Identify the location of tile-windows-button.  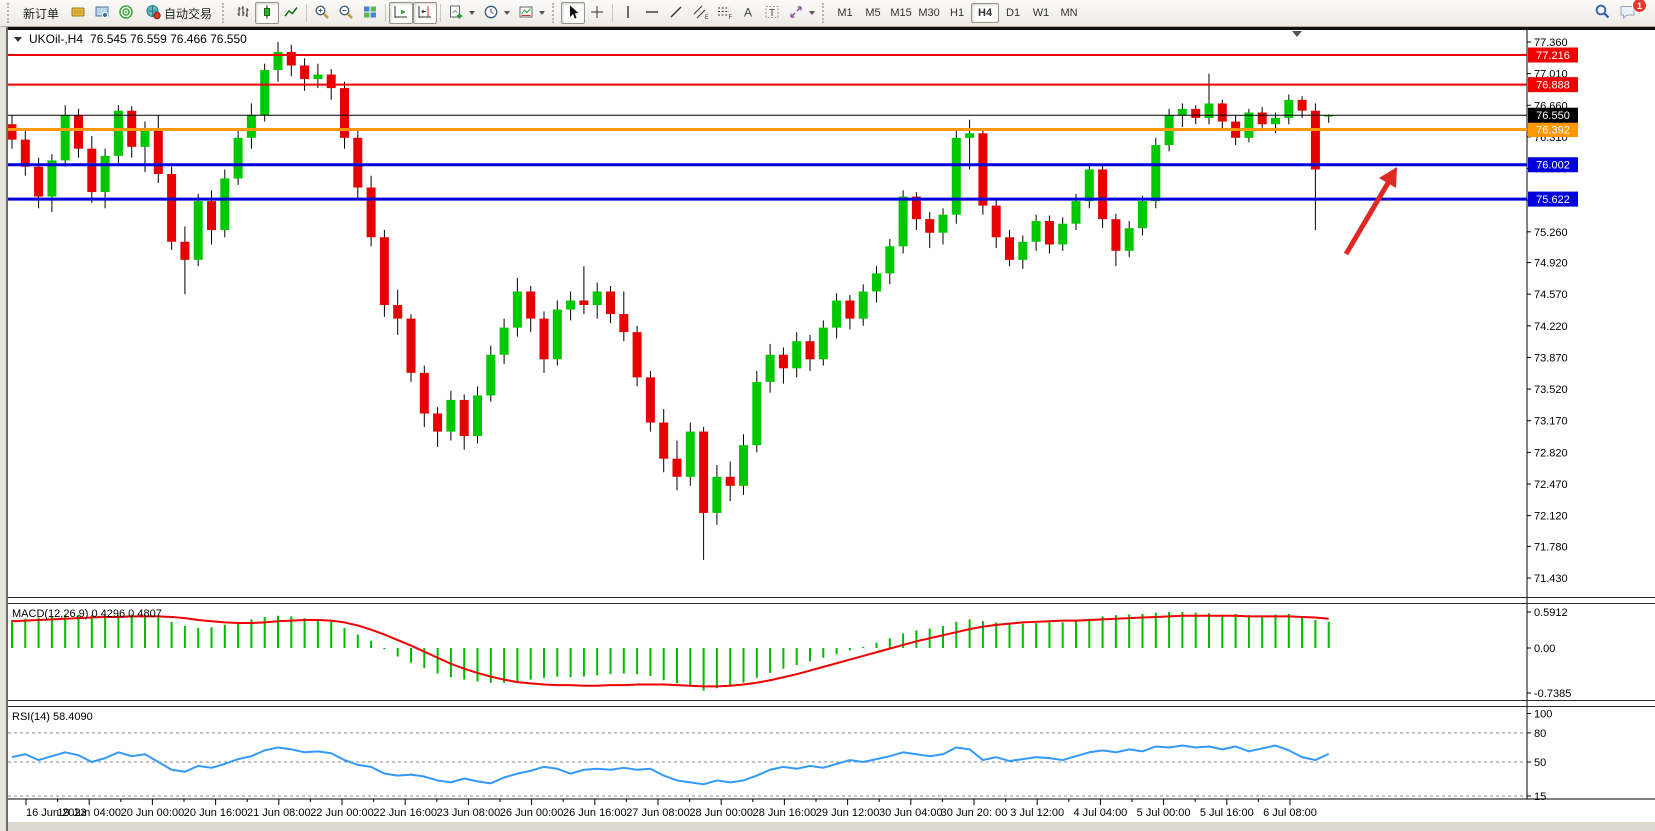
(370, 13).